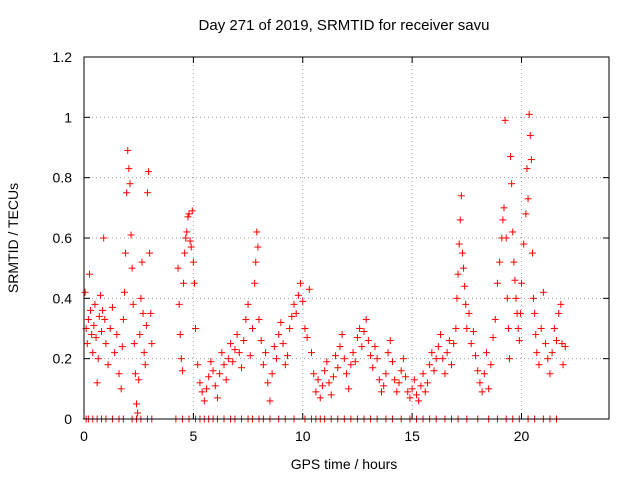 The height and width of the screenshot is (480, 640). What do you see at coordinates (303, 436) in the screenshot?
I see `x-tick-label: 10` at bounding box center [303, 436].